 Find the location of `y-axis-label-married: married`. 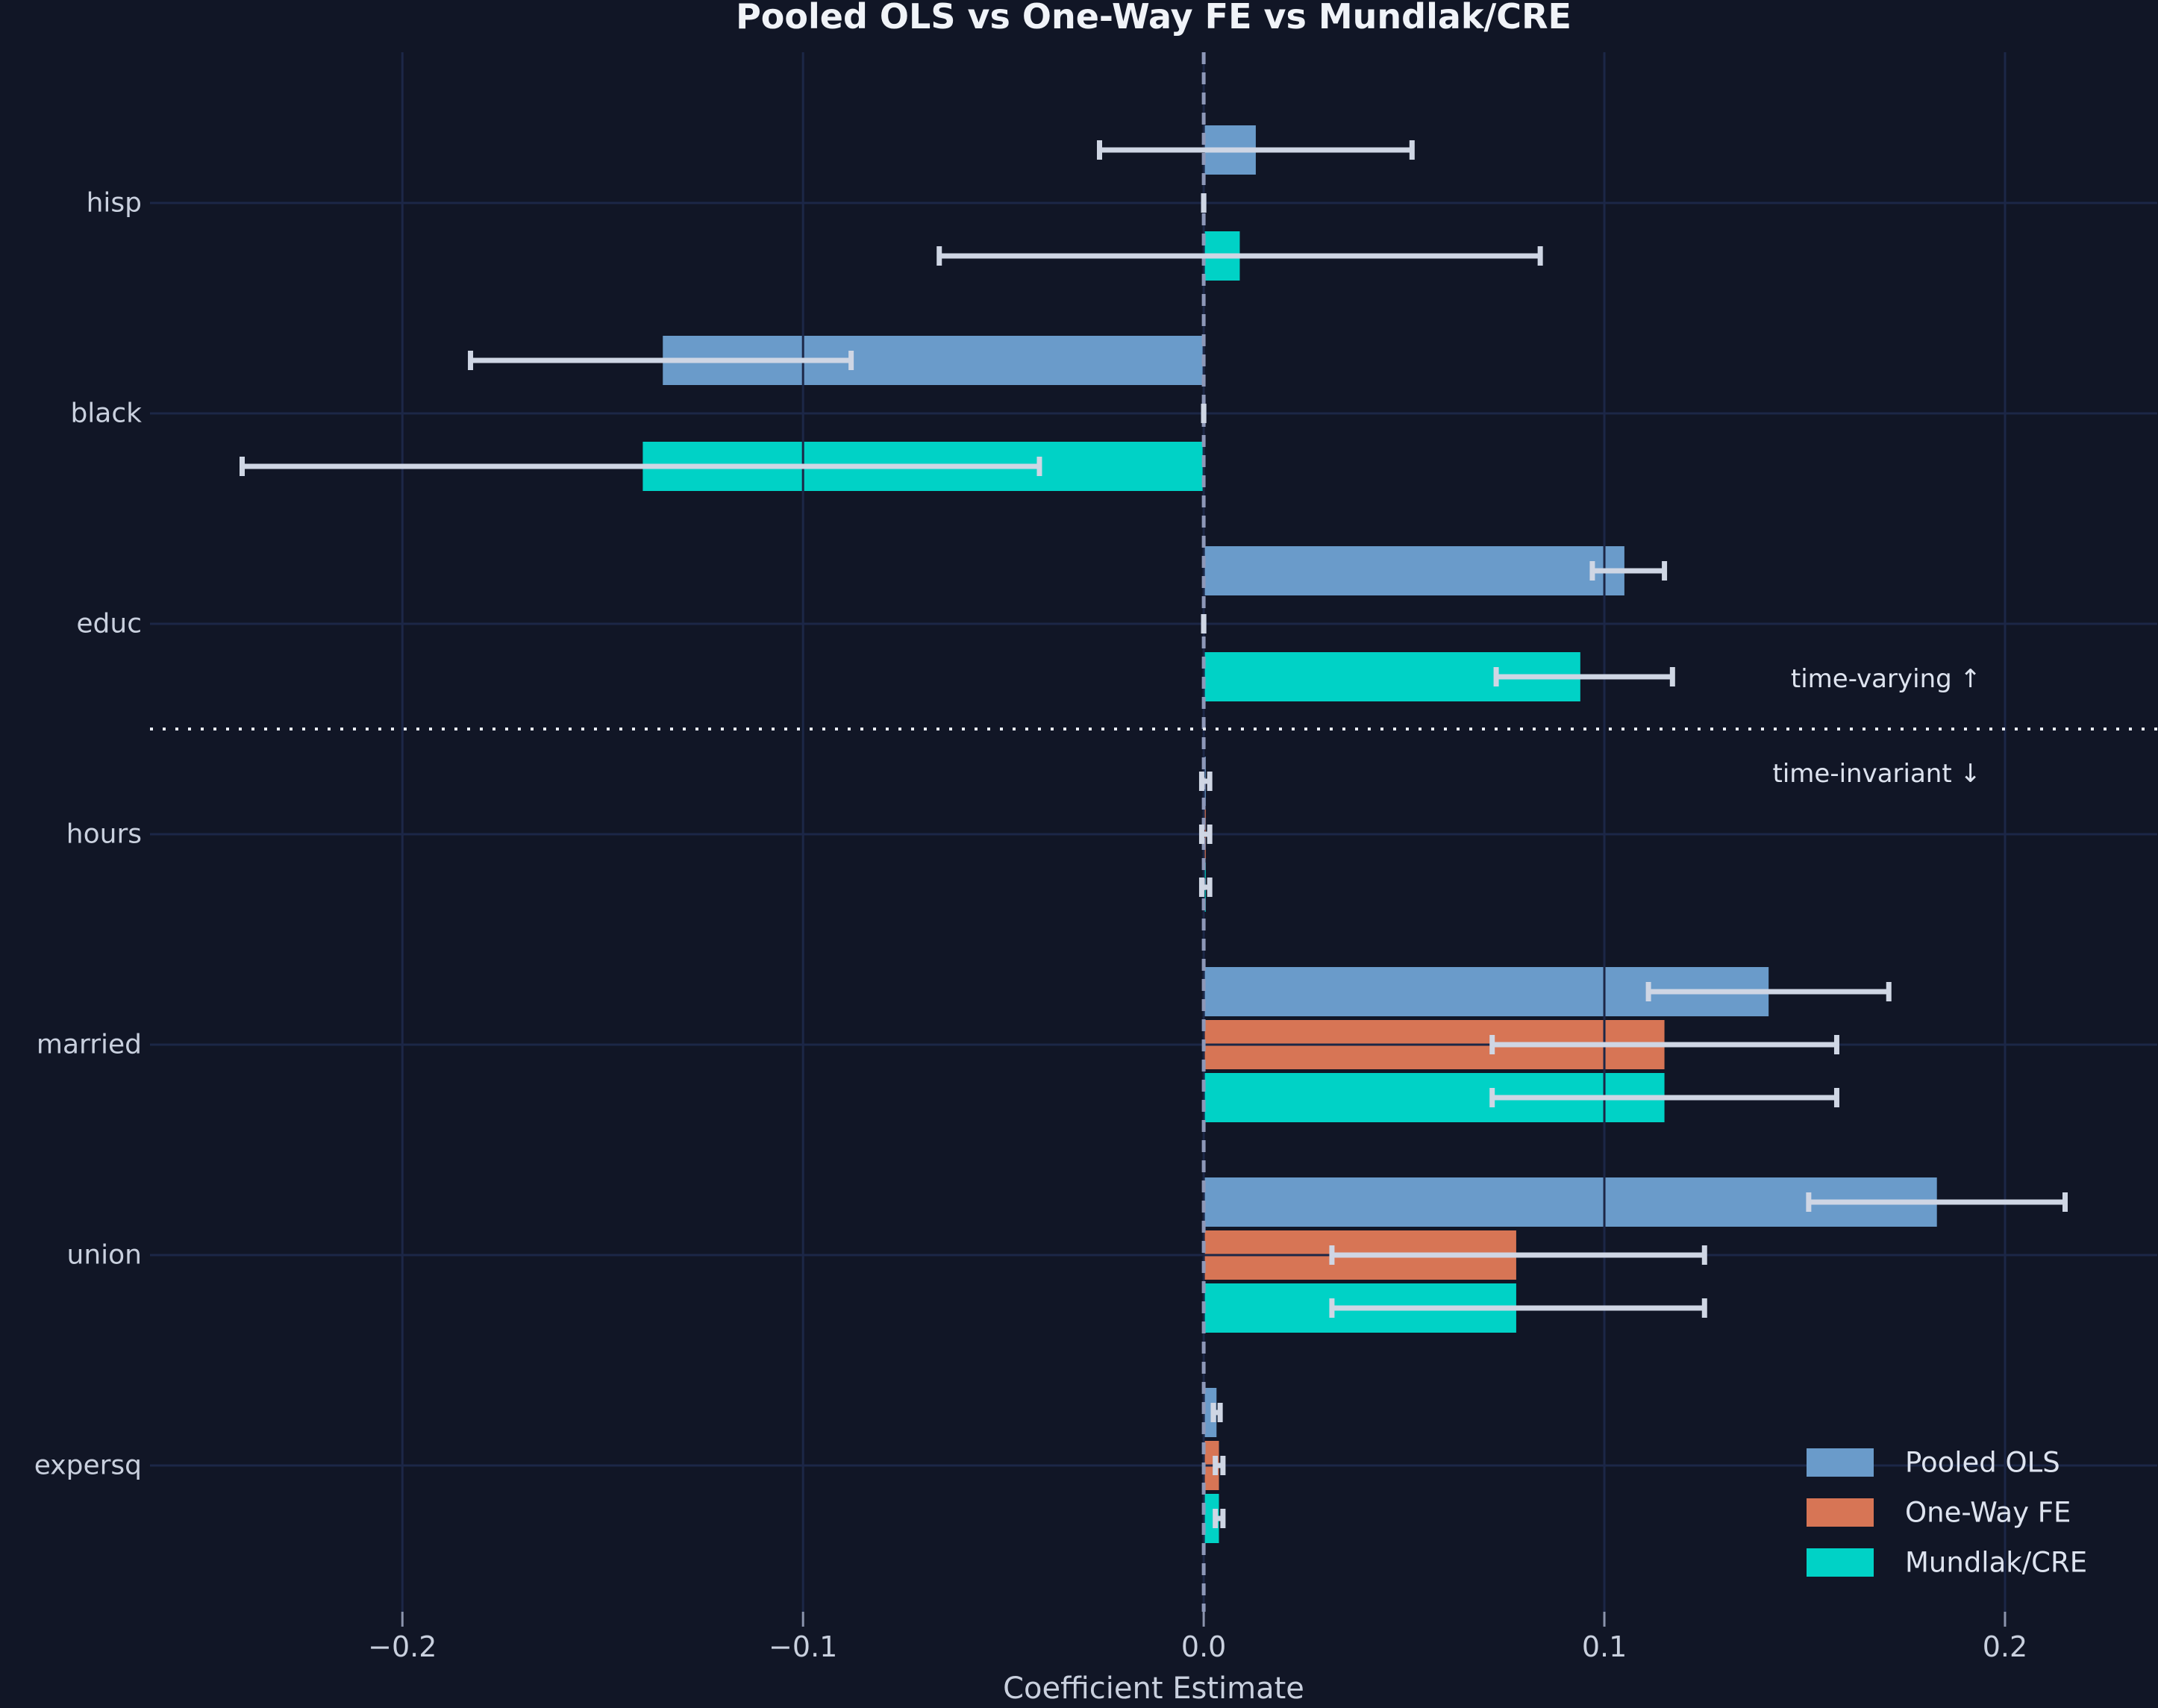

y-axis-label-married: married is located at coordinates (89, 1045).